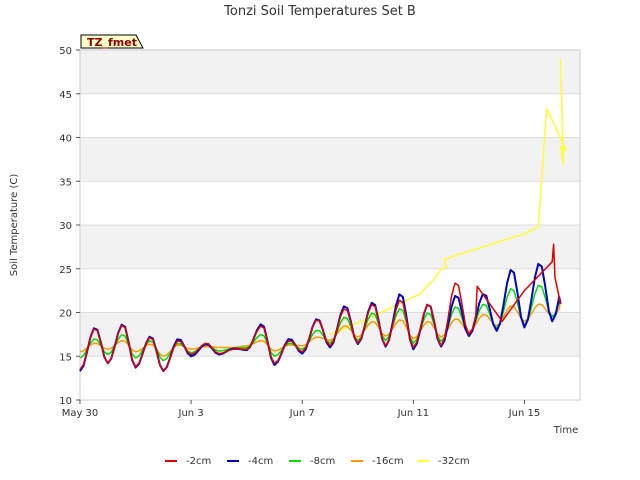  Describe the element at coordinates (565, 430) in the screenshot. I see `x-axis-label: Time` at that location.